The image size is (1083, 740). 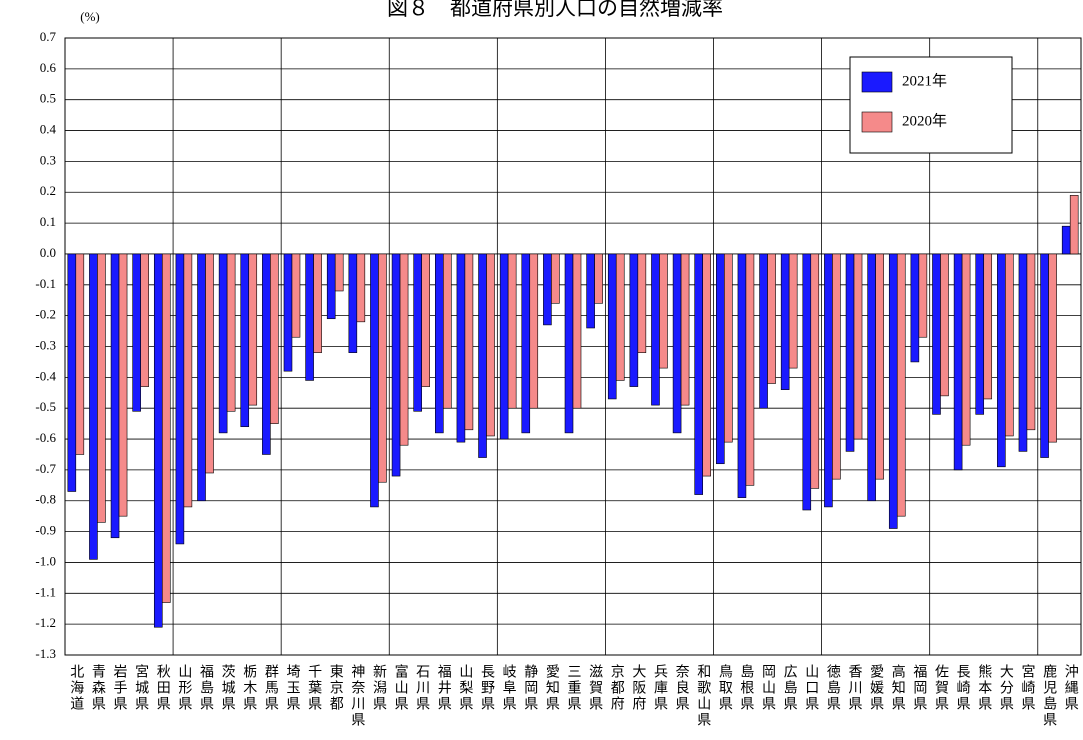 What do you see at coordinates (45, 468) in the screenshot?
I see `y-tick-label: -0.7` at bounding box center [45, 468].